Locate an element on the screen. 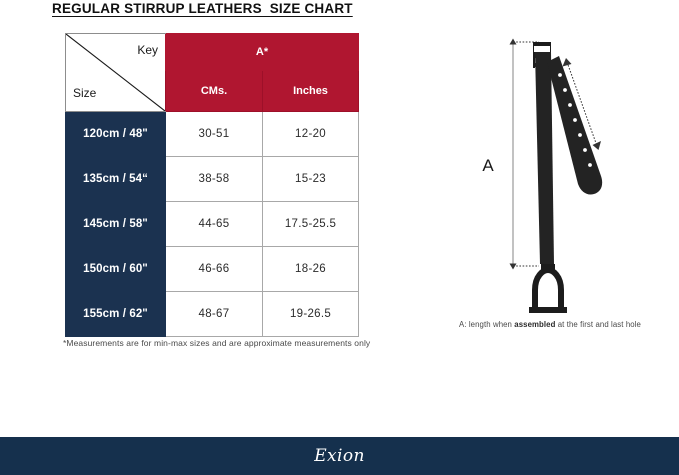  corner-key-size-cell: Key Size is located at coordinates (115, 72).